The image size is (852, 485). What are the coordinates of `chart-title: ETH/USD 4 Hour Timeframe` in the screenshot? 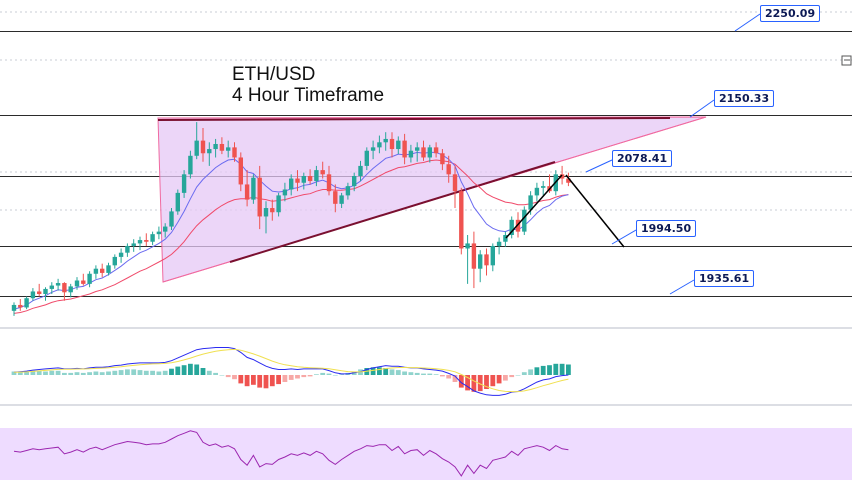 It's located at (308, 85).